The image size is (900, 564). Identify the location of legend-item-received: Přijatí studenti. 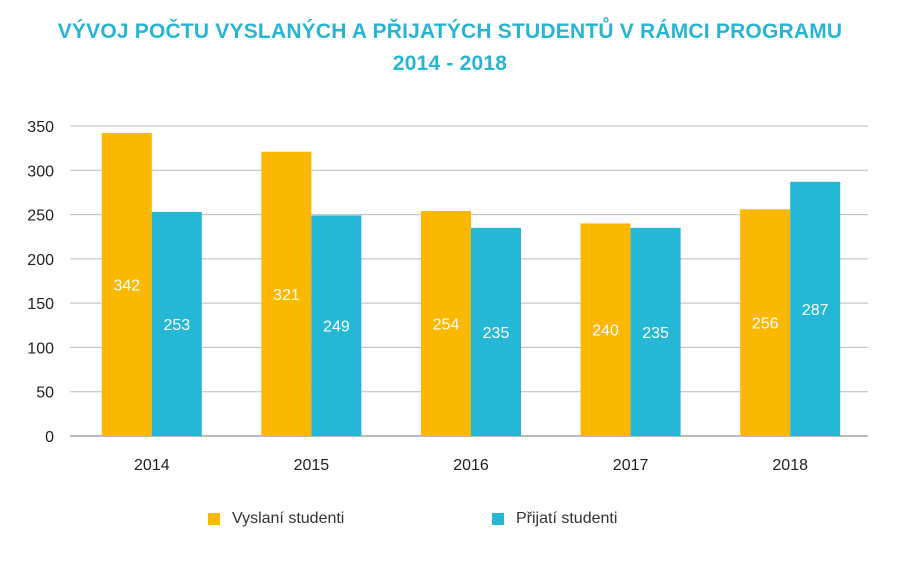
(554, 519).